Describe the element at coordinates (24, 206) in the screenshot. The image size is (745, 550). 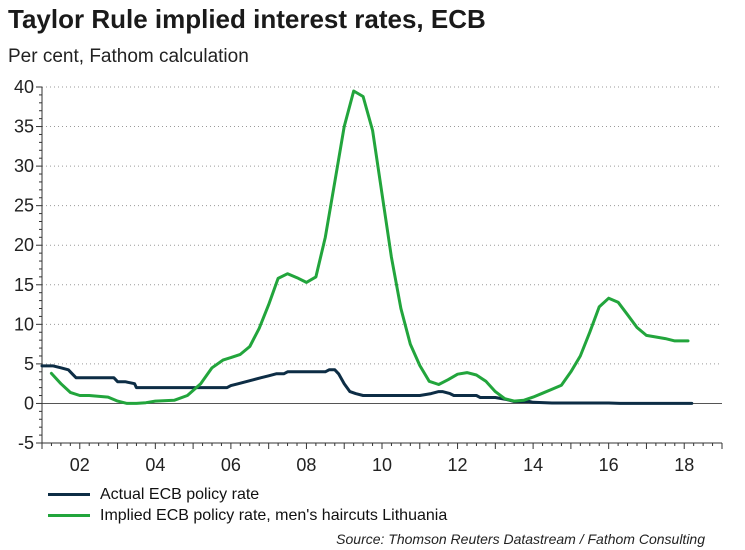
I see `y-tick-label-6: 25` at that location.